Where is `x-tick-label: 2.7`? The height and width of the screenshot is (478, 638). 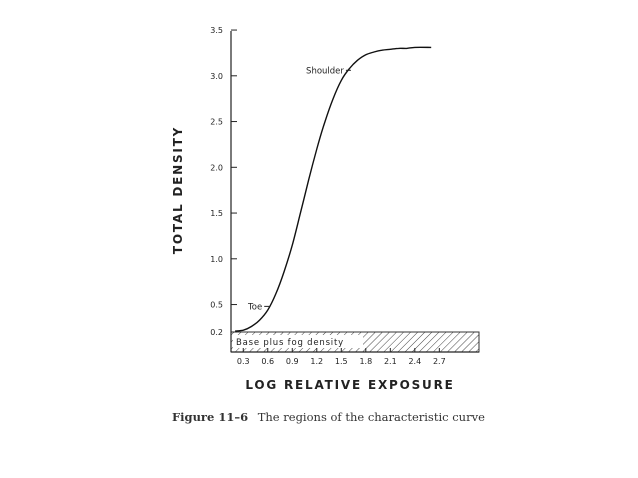
x-tick-label: 2.7 is located at coordinates (439, 361).